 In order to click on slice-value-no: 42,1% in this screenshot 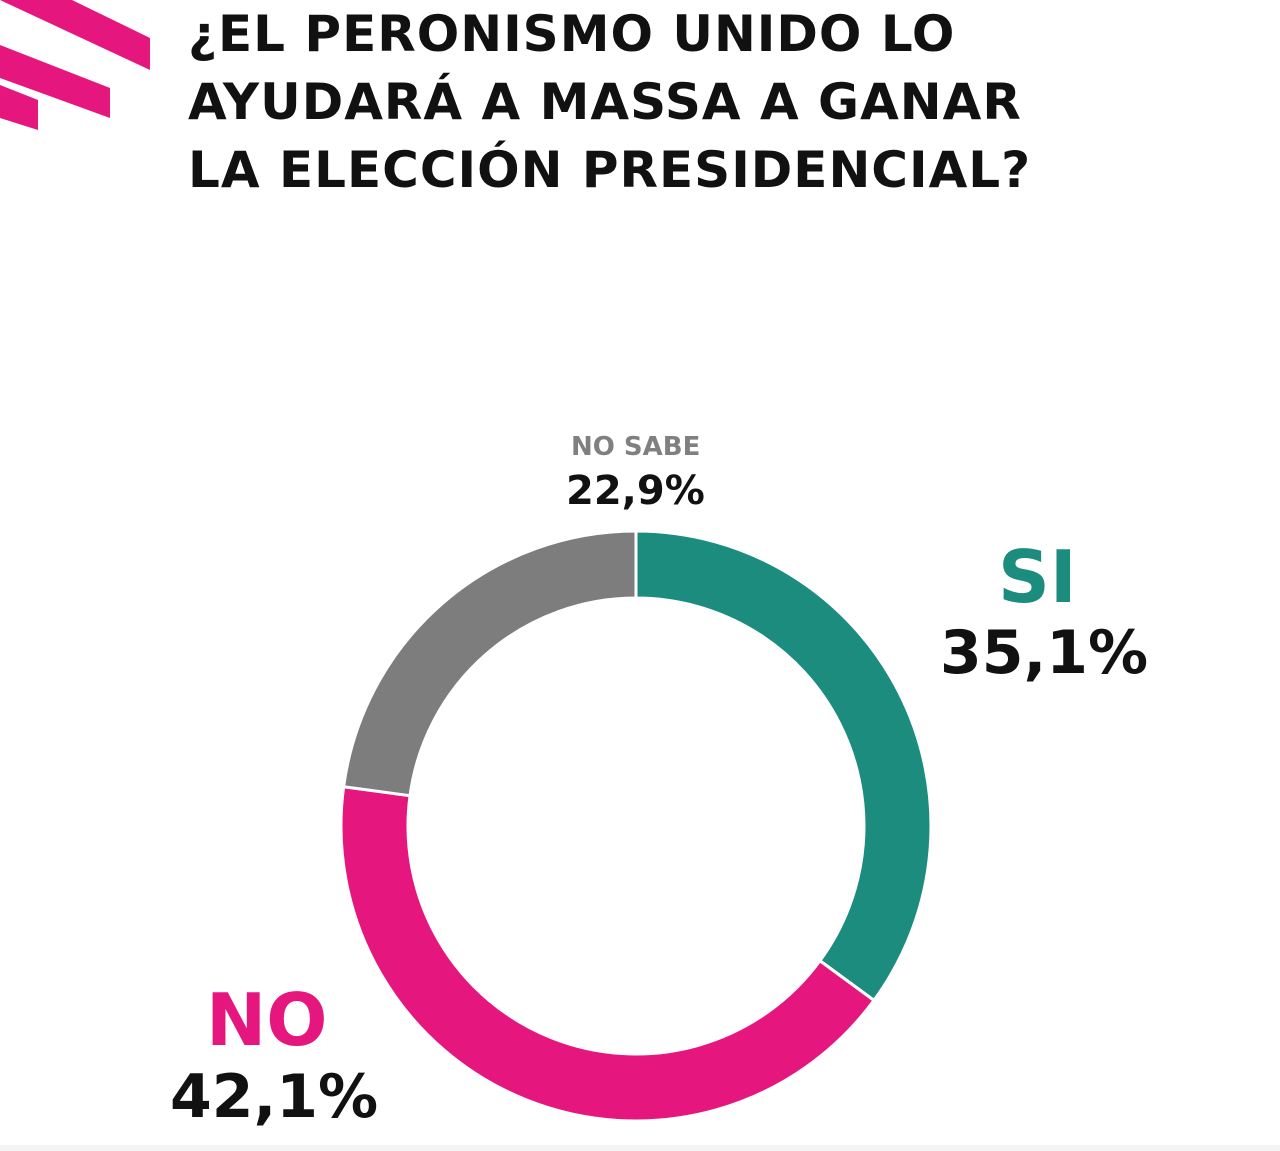, I will do `click(274, 1097)`.